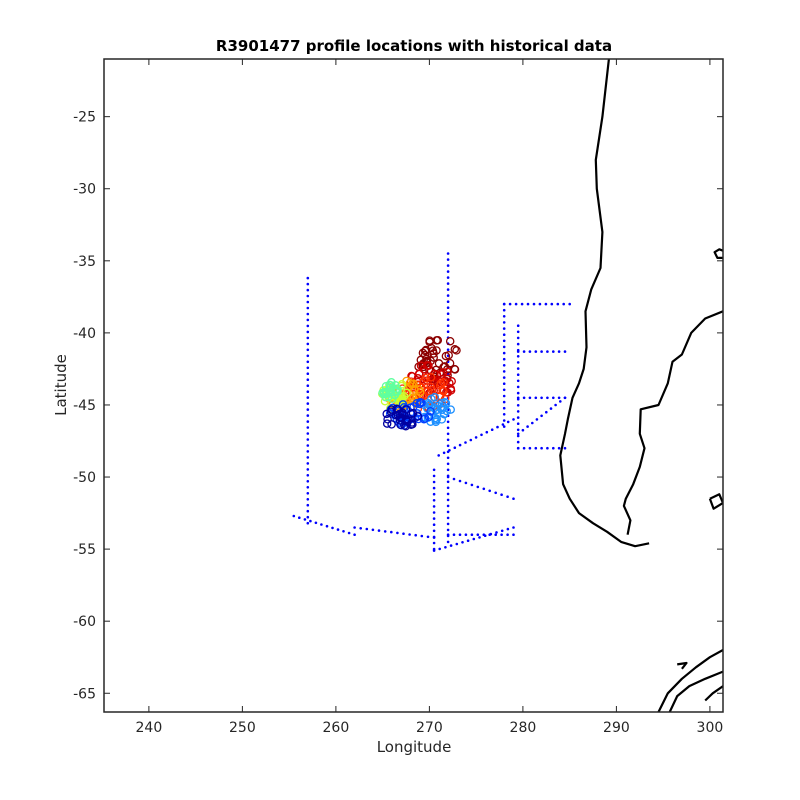 This screenshot has width=800, height=800. Describe the element at coordinates (336, 728) in the screenshot. I see `x-tick-label: 260` at that location.